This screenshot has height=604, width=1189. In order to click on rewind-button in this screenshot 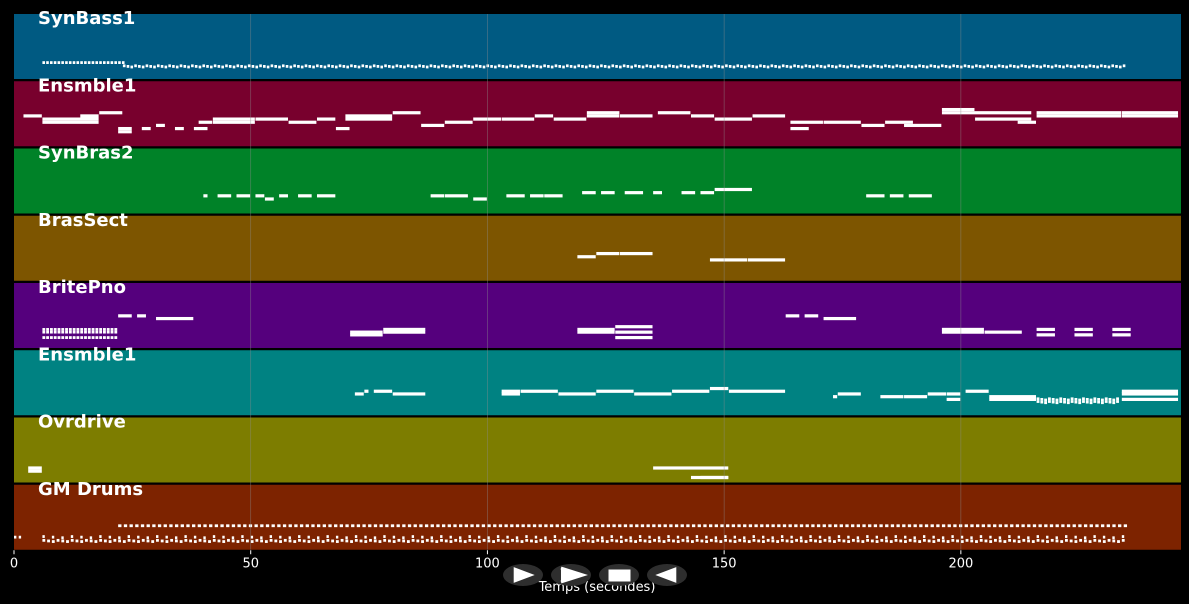, I will do `click(667, 575)`.